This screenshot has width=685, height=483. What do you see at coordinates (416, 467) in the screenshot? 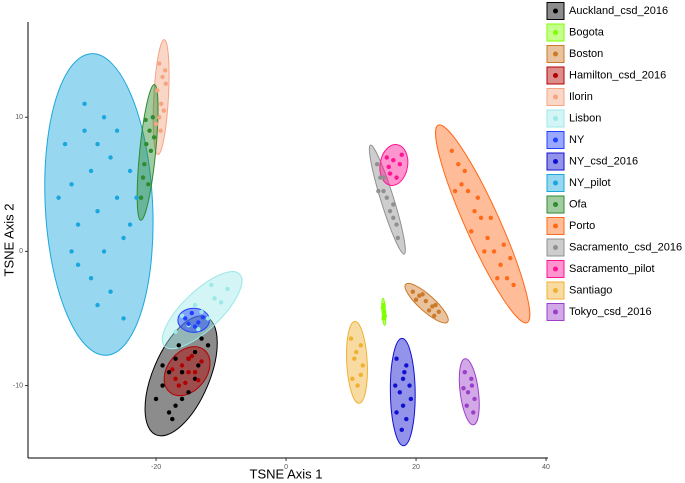
I see `x-tick-label: 20` at bounding box center [416, 467].